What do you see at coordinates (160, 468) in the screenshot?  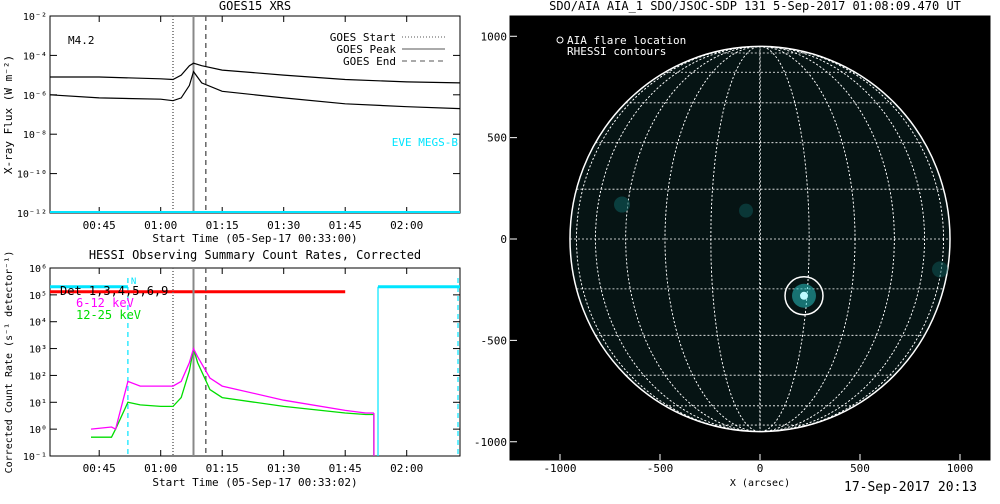 I see `hessi-x-tick-label: 01:00` at bounding box center [160, 468].